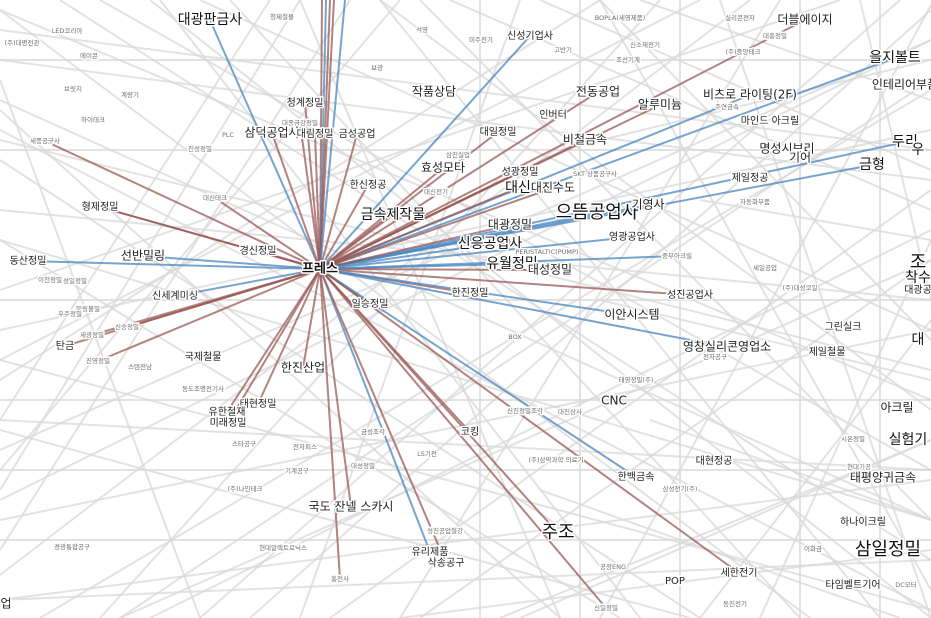 The width and height of the screenshot is (931, 618). I want to click on node-label: 고반기, so click(563, 50).